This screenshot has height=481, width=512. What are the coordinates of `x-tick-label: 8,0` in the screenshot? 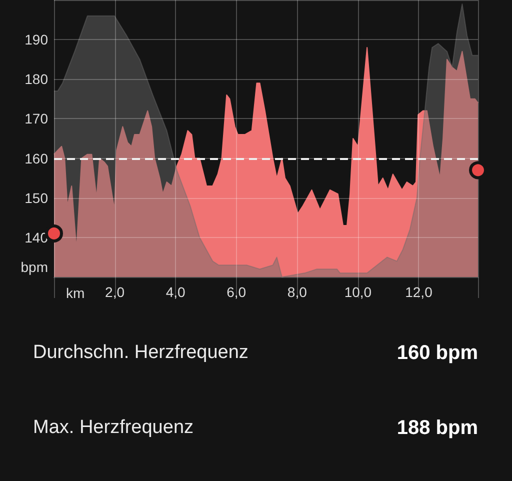 It's located at (297, 292).